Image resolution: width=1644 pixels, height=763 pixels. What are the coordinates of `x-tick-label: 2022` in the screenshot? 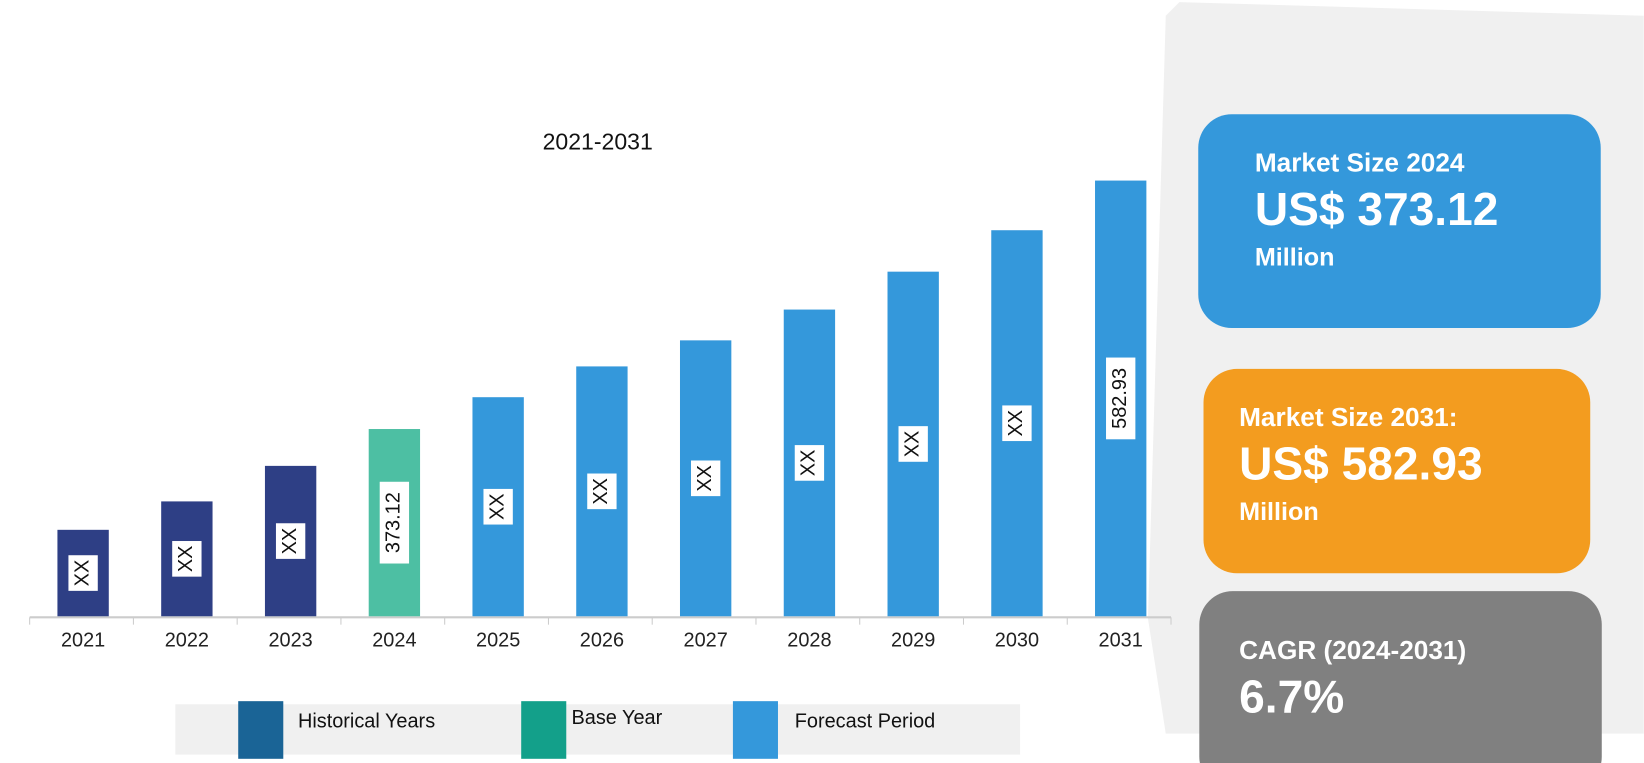 It's located at (187, 641).